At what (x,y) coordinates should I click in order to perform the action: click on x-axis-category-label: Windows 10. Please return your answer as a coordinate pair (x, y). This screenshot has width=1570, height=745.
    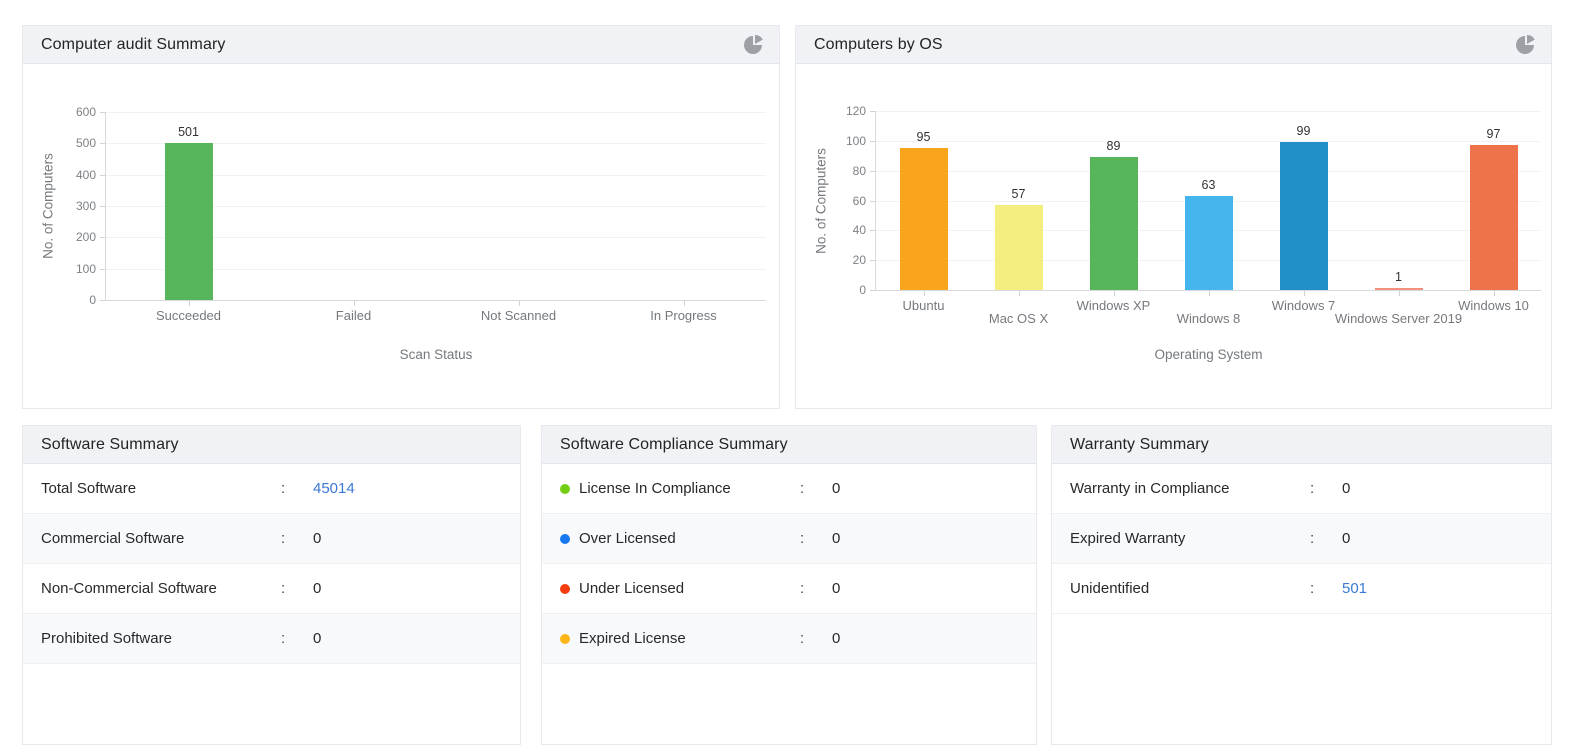
    Looking at the image, I should click on (1493, 305).